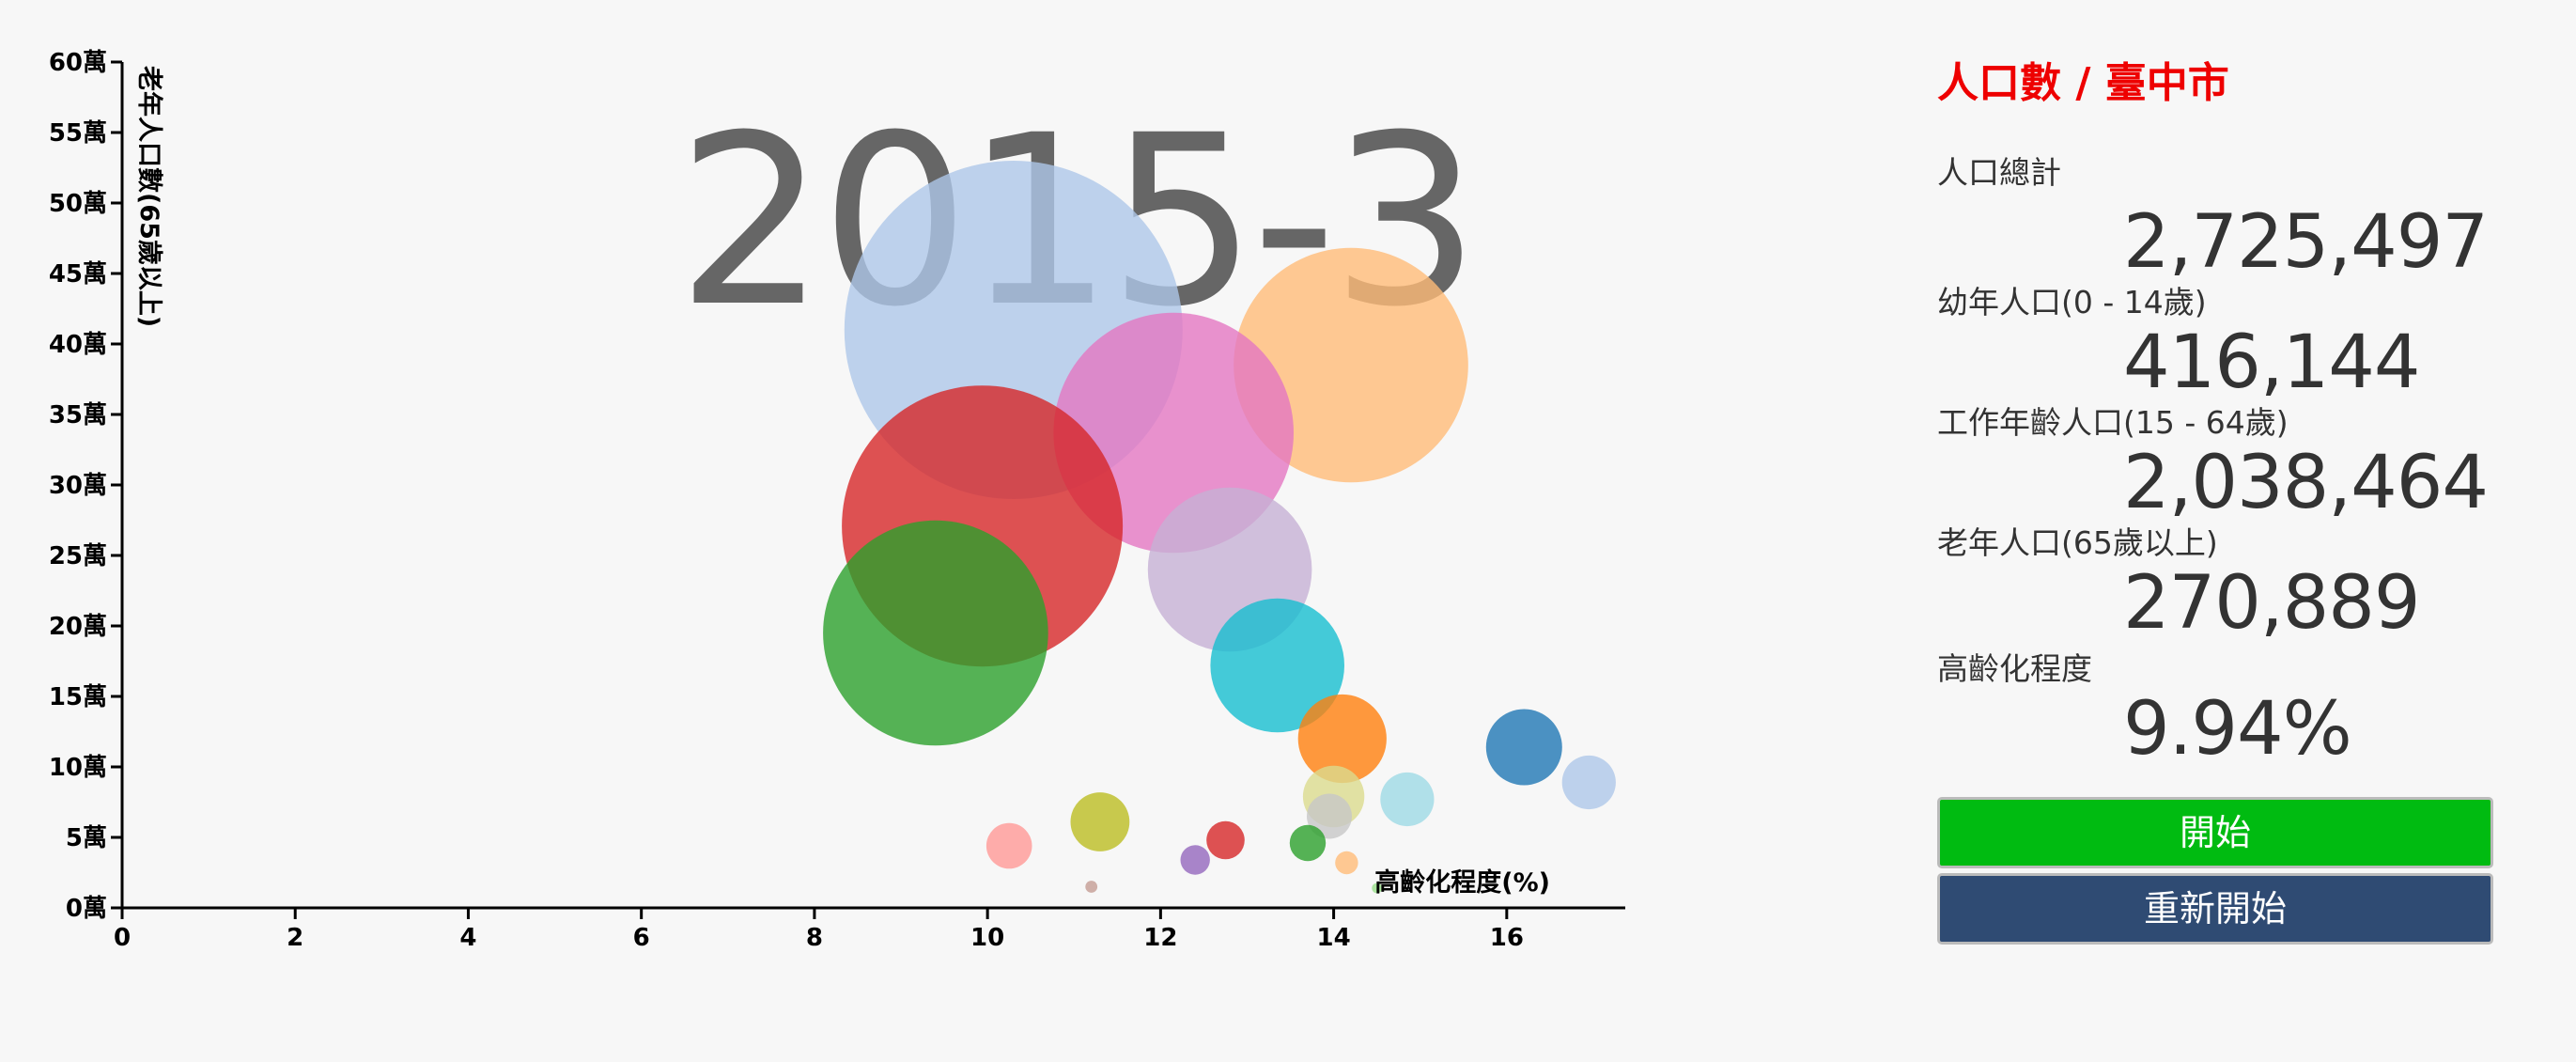 The height and width of the screenshot is (1062, 2576). I want to click on x-tick-label: 0, so click(122, 938).